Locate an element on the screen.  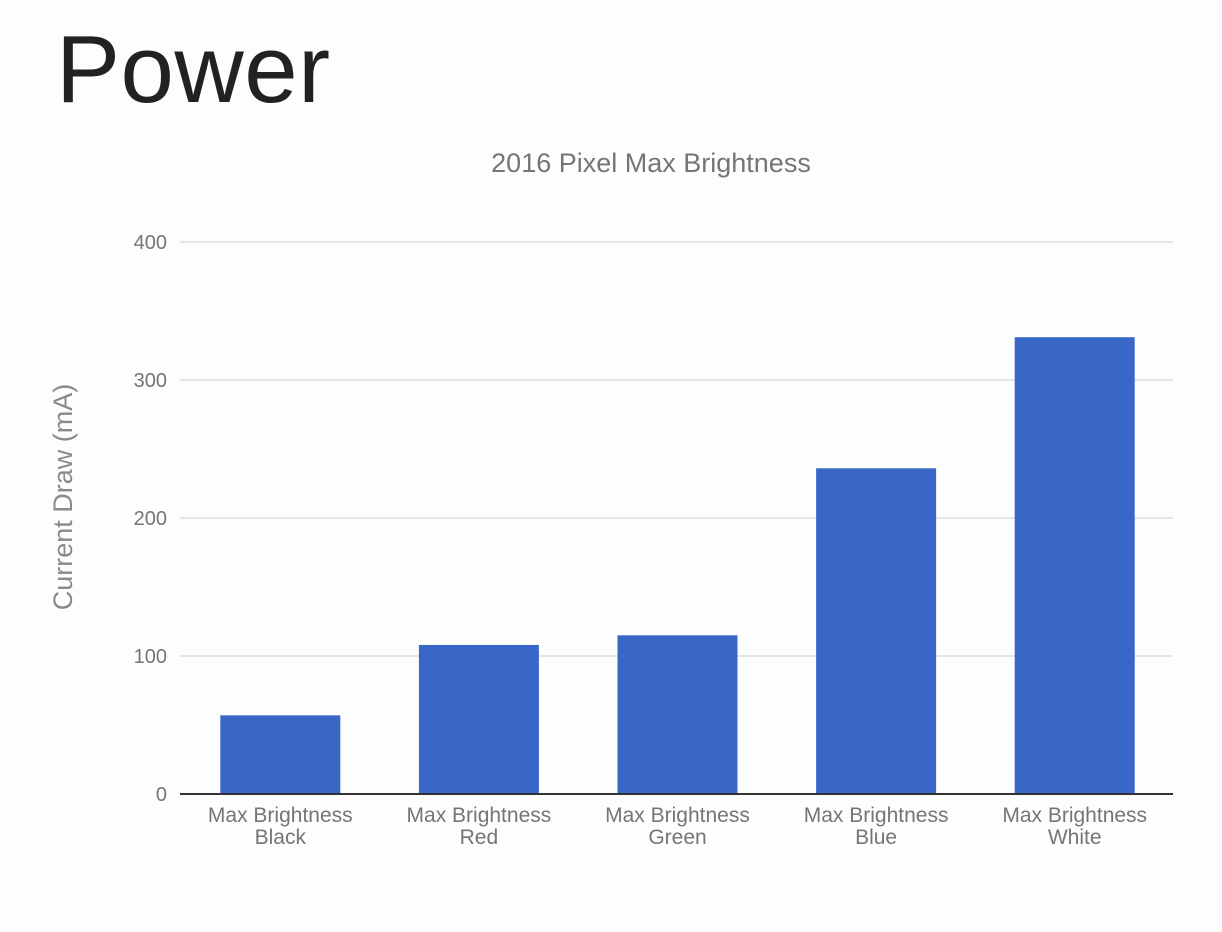
y-tick-labels: 0 100 200 300 400 is located at coordinates (150, 519).